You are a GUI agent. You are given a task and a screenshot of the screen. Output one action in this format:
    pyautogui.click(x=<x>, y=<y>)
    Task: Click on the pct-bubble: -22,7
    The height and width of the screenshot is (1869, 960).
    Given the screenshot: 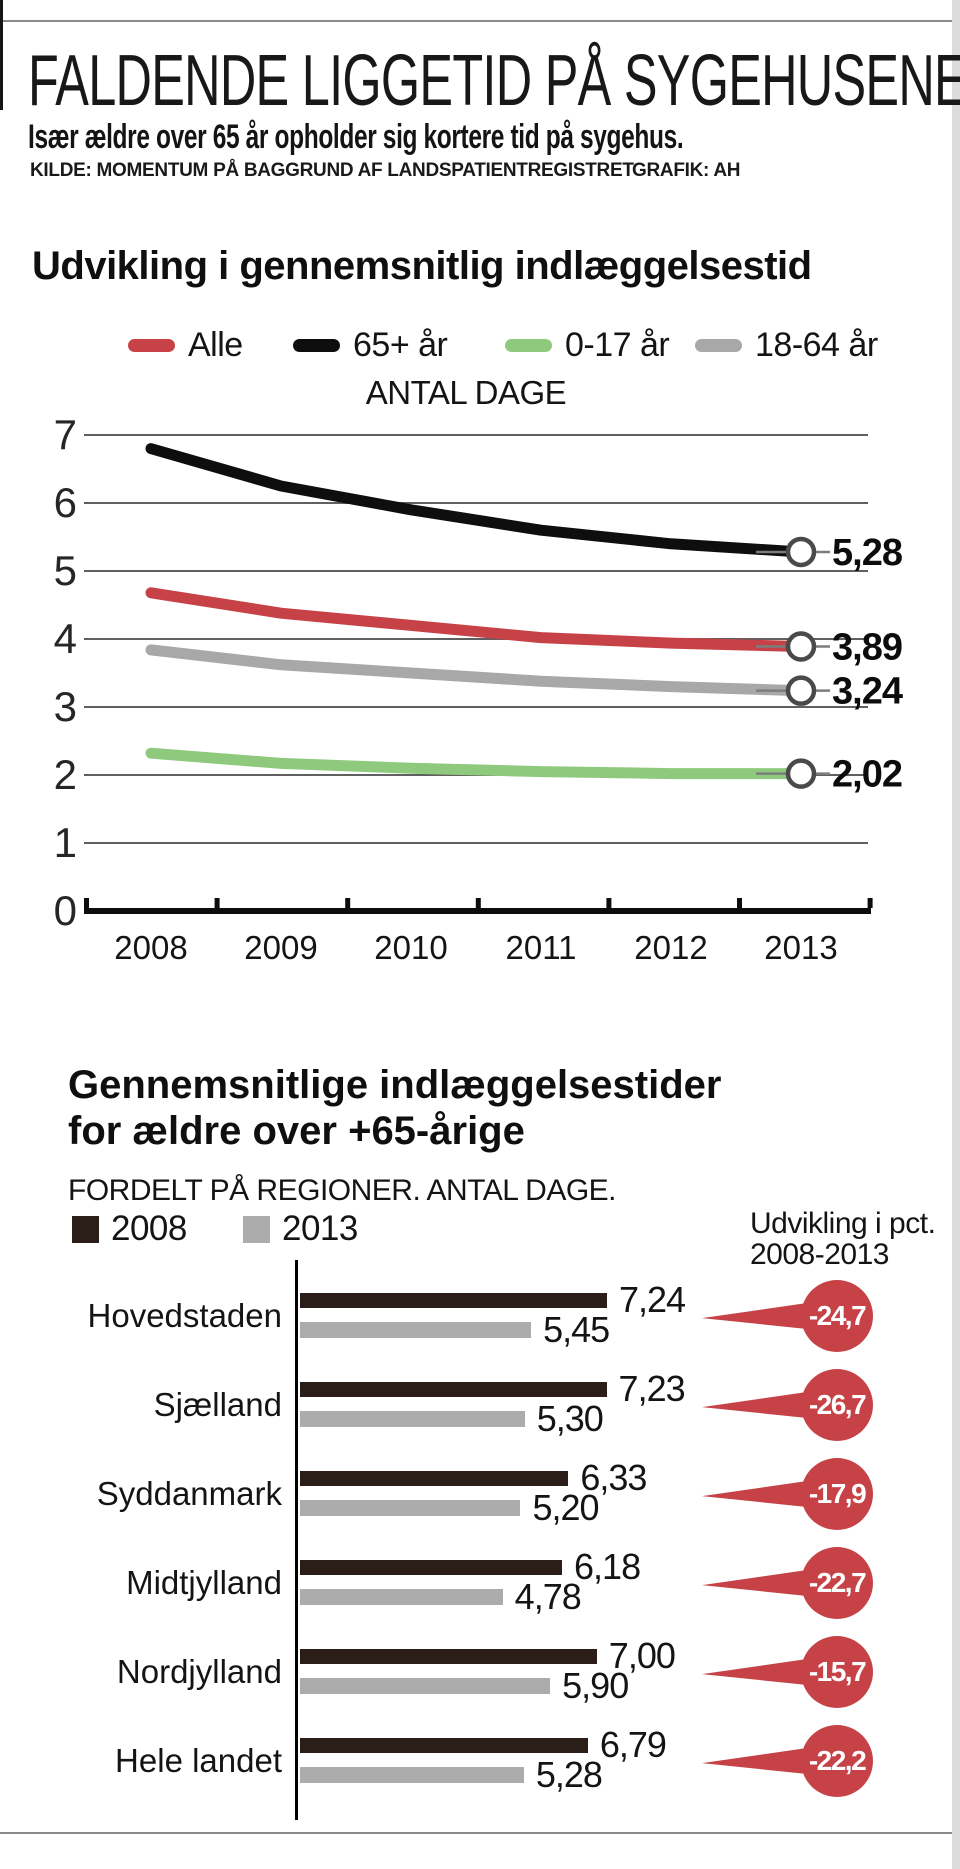 What is the action you would take?
    pyautogui.click(x=837, y=1583)
    